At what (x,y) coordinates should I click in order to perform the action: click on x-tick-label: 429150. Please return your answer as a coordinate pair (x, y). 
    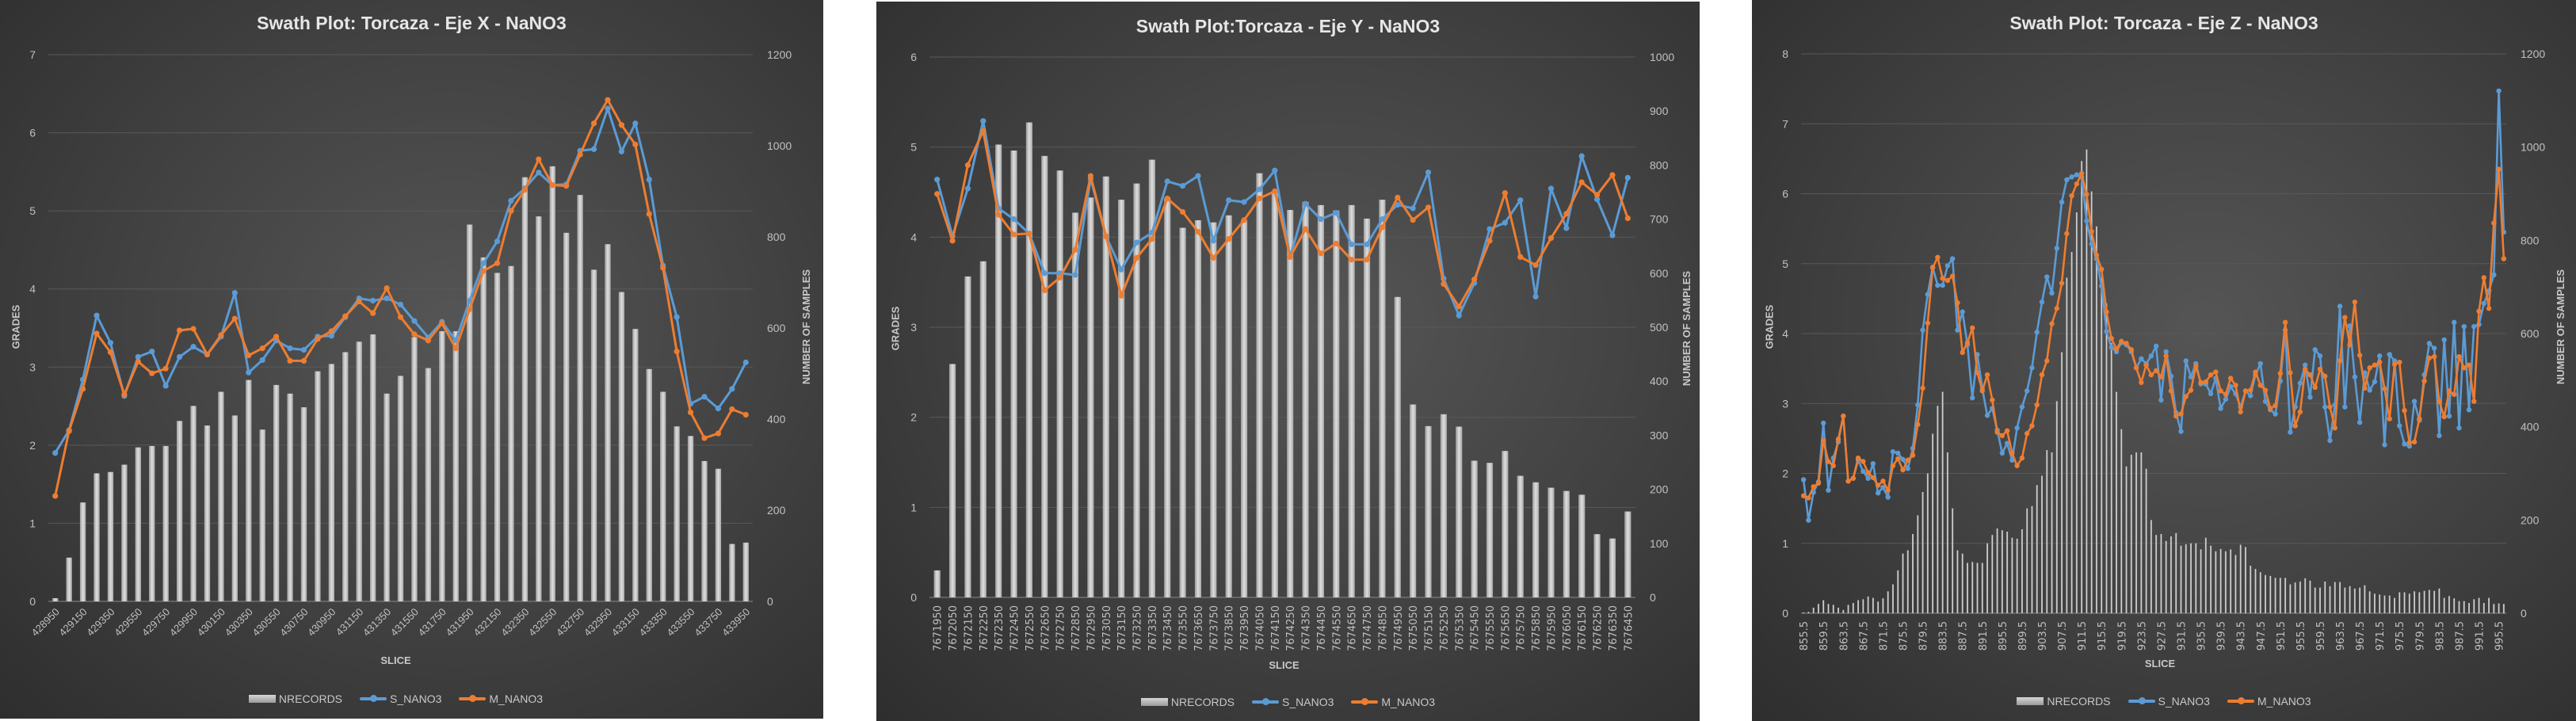
    Looking at the image, I should click on (72, 622).